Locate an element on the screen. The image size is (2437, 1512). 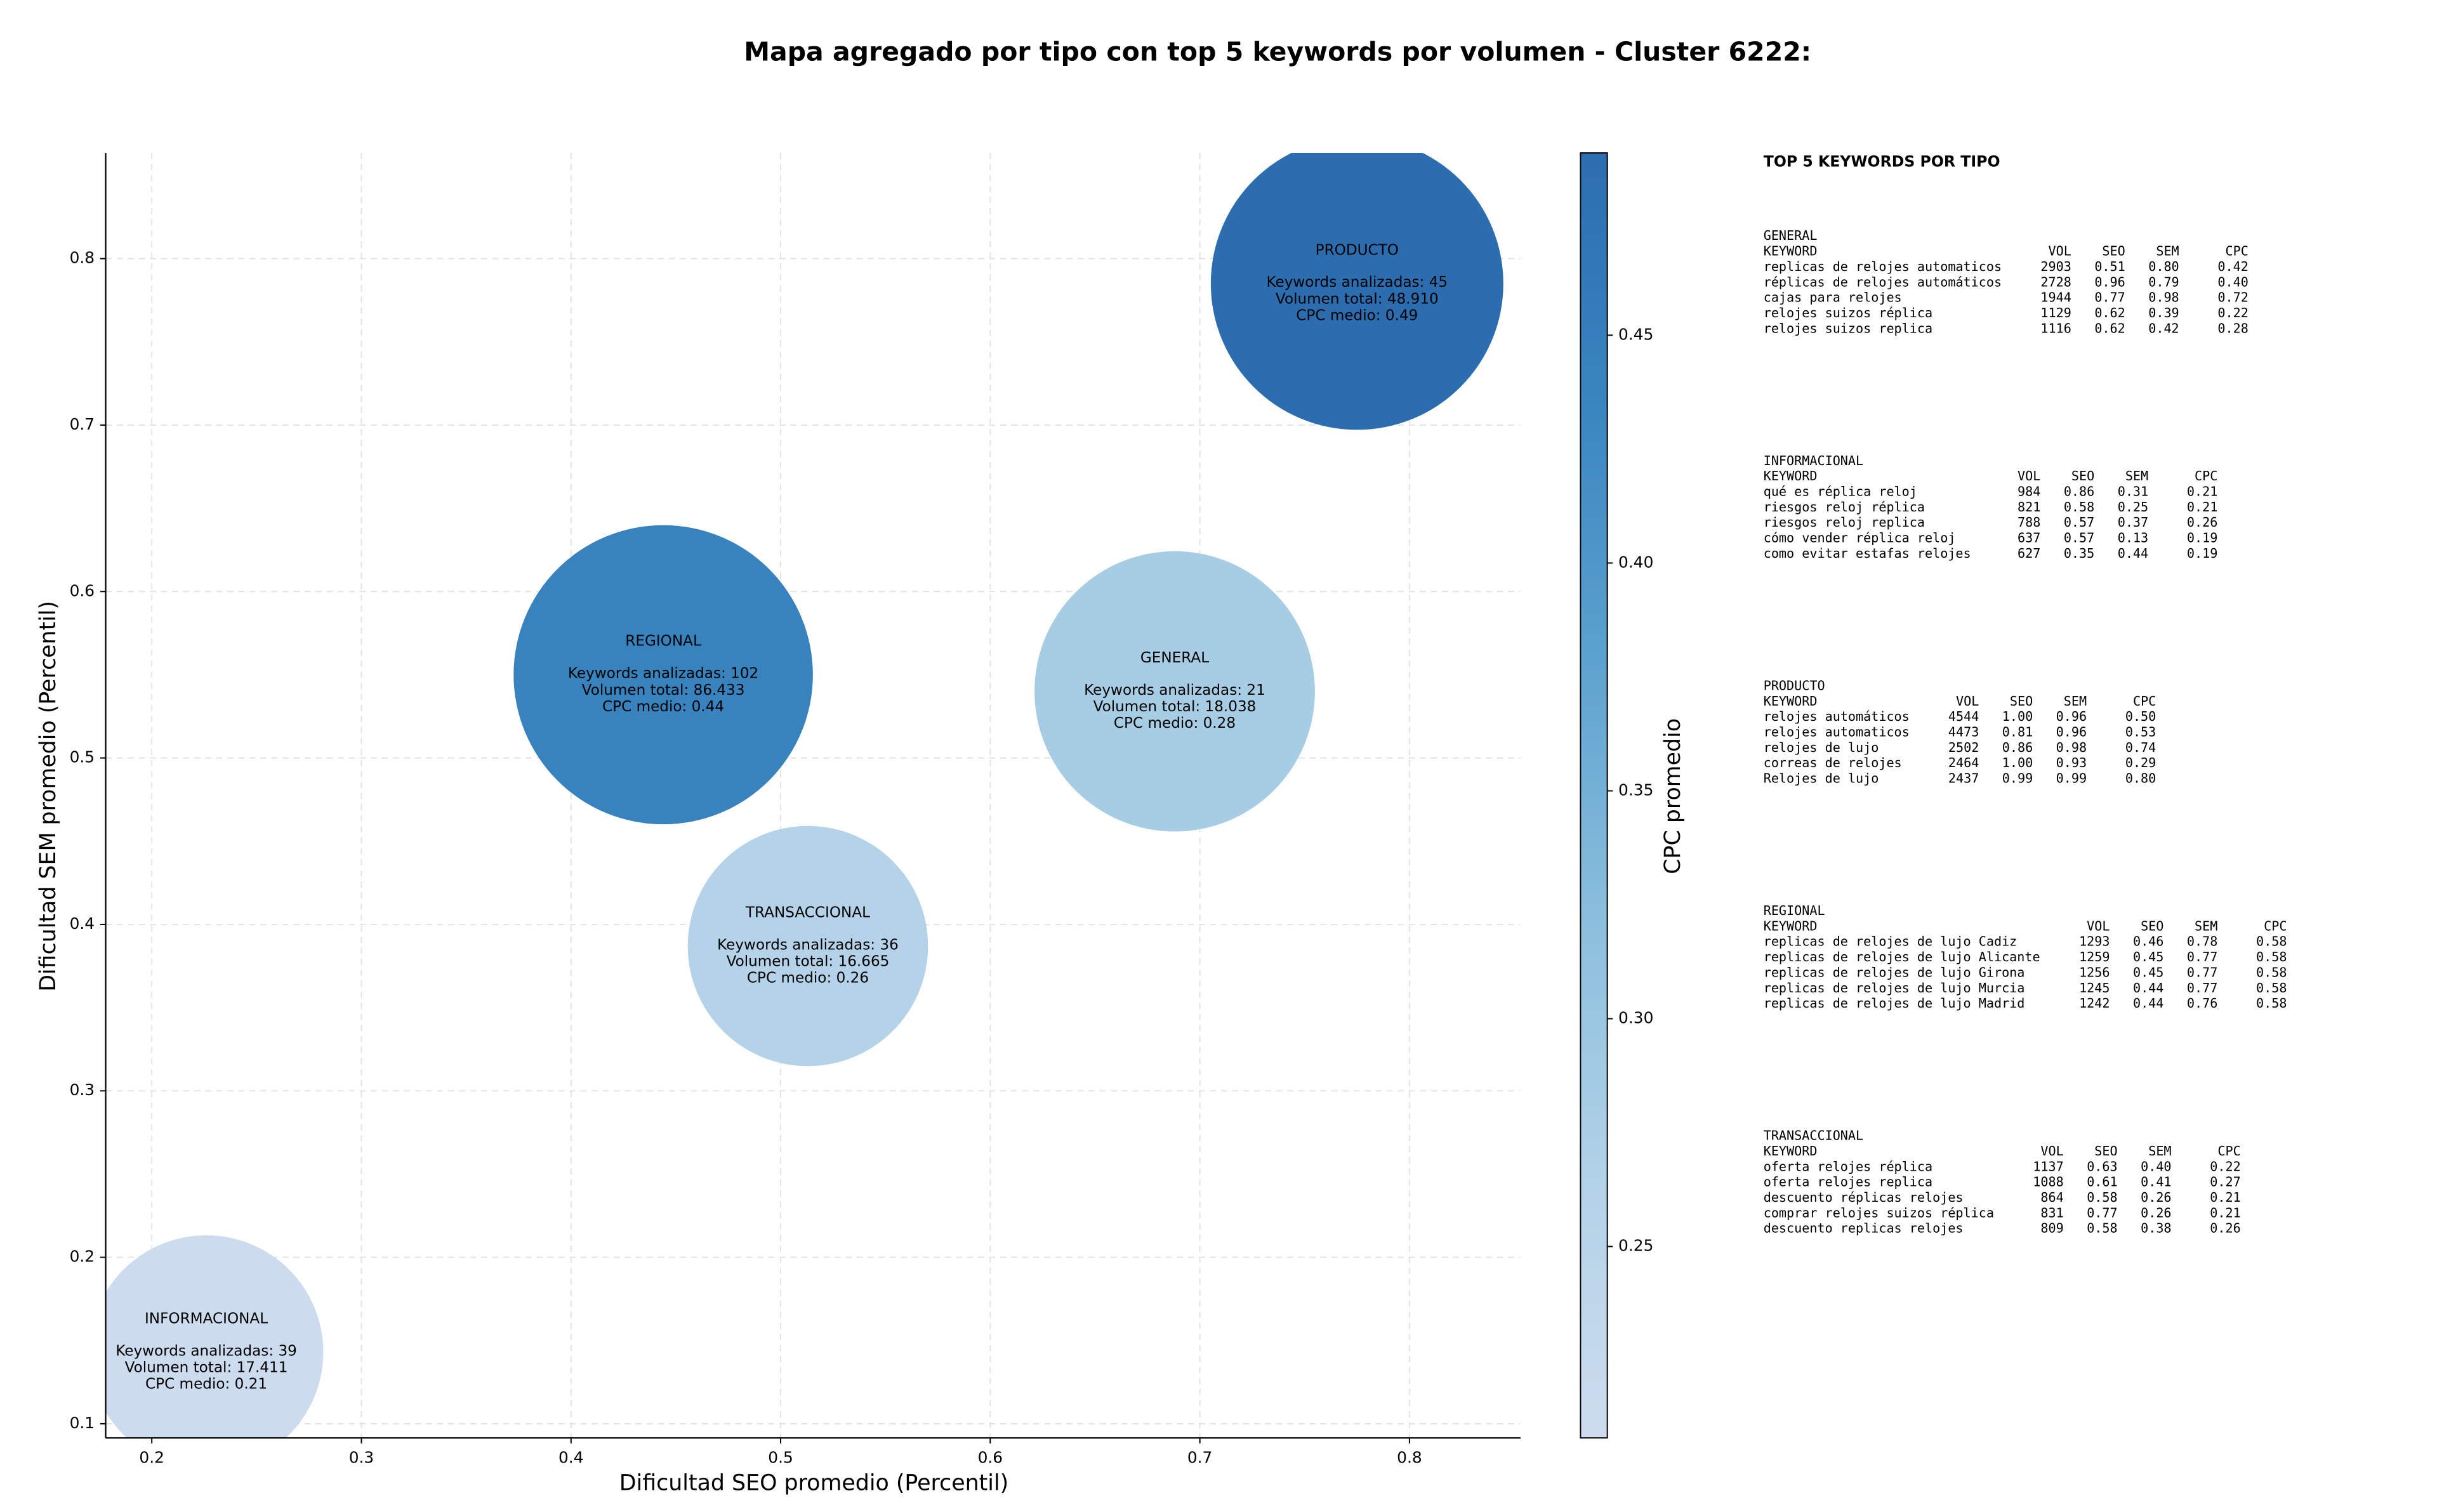
bubble-name: TRANSACCIONAL is located at coordinates (807, 913).